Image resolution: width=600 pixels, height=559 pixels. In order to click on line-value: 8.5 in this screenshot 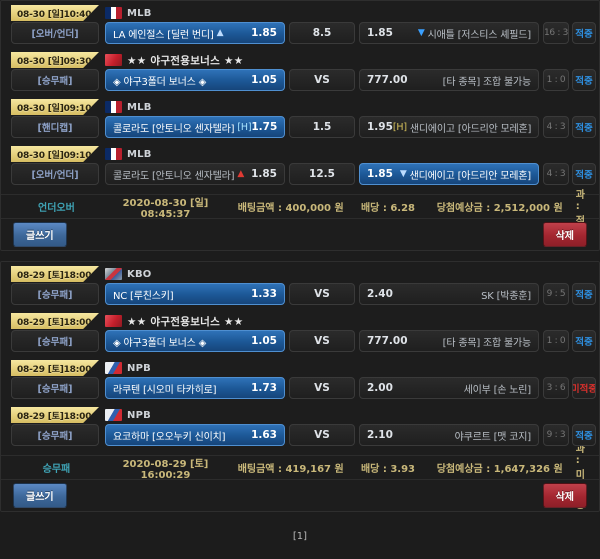, I will do `click(322, 33)`.